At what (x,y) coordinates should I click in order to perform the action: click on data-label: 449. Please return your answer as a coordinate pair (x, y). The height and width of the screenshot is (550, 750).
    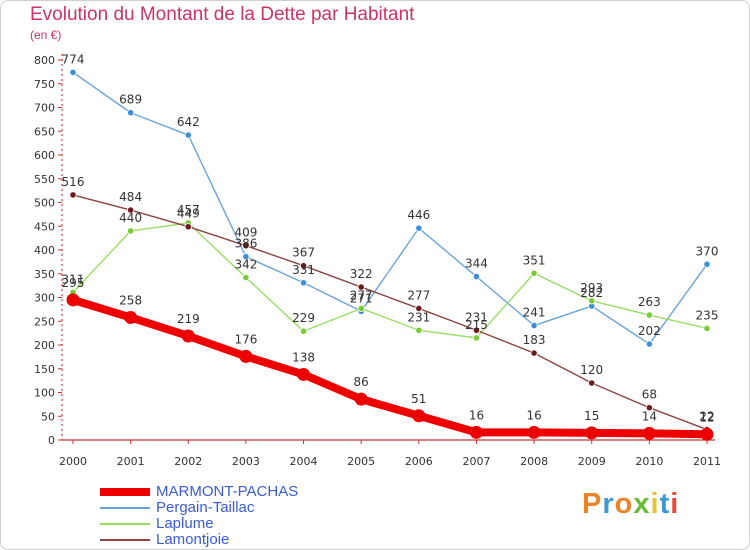
    Looking at the image, I should click on (188, 214).